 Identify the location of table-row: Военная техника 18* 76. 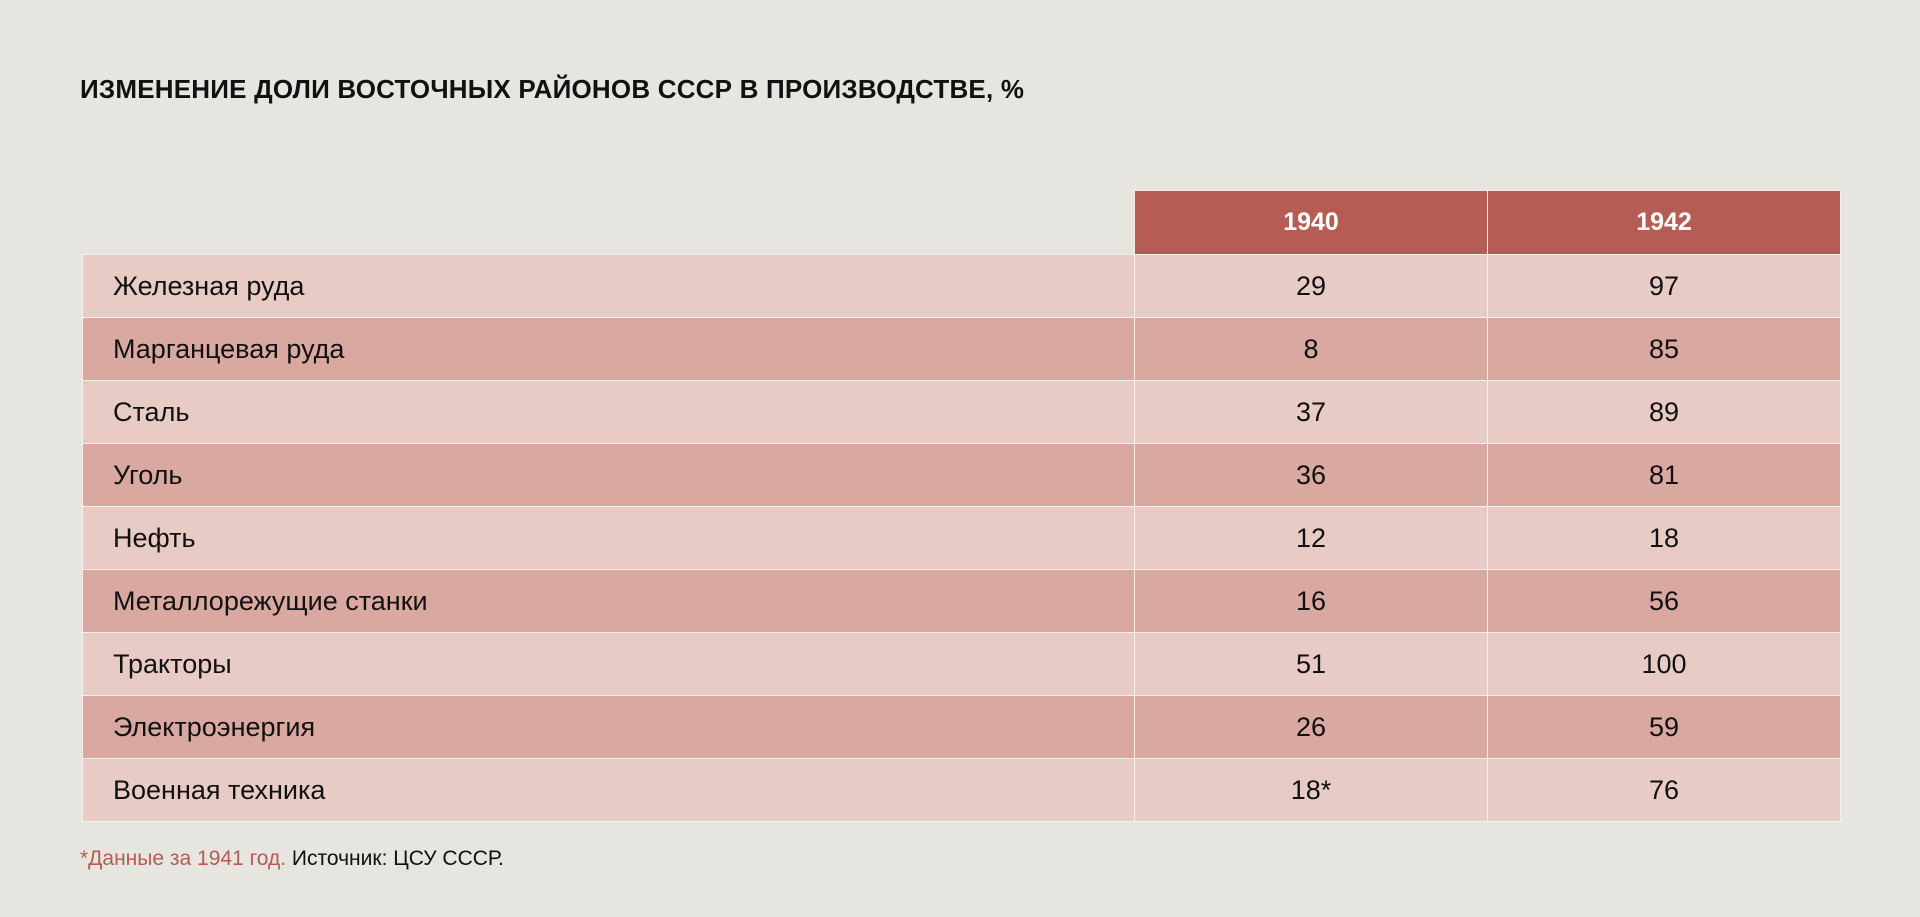
(961, 790).